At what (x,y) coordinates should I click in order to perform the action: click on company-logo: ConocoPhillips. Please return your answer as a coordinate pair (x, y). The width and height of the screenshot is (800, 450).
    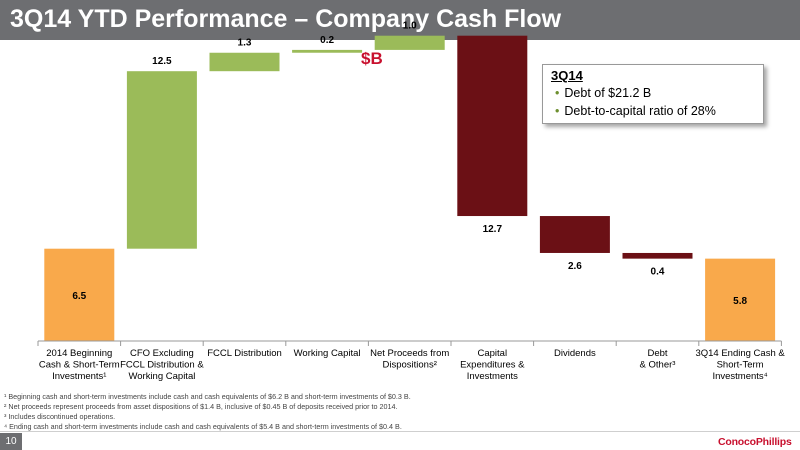
    Looking at the image, I should click on (755, 442).